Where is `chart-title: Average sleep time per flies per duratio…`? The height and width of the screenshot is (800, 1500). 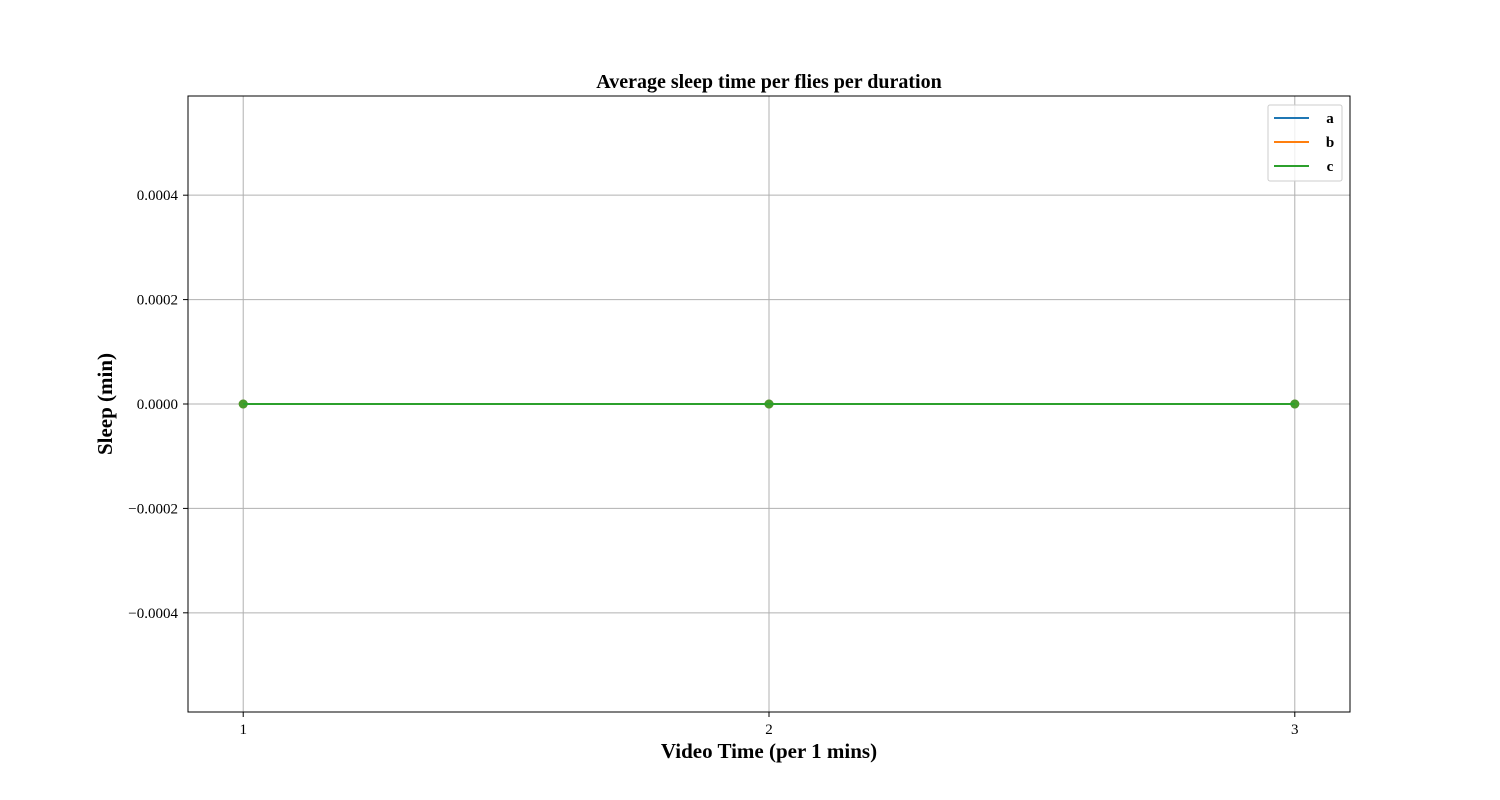
chart-title: Average sleep time per flies per duratio… is located at coordinates (769, 82).